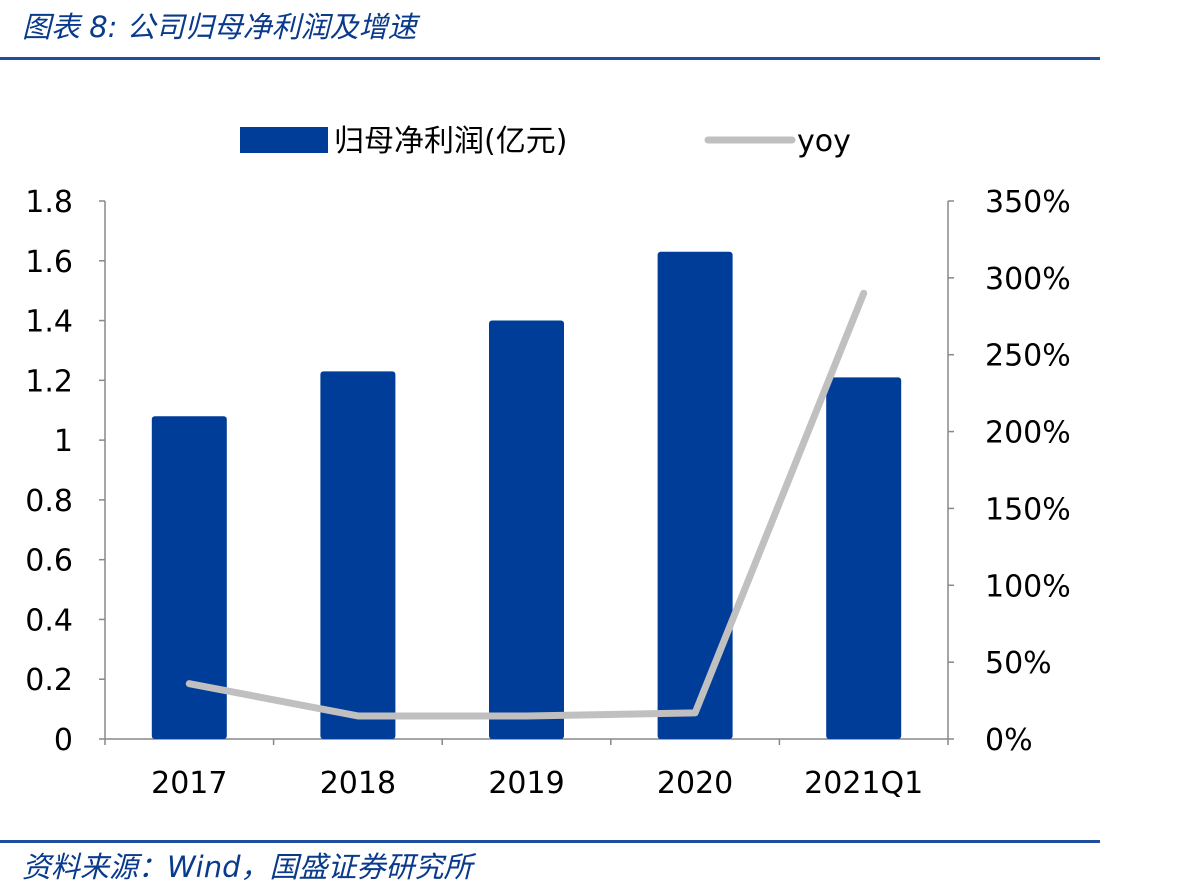 This screenshot has height=895, width=1197. What do you see at coordinates (189, 577) in the screenshot?
I see `bar-2017` at bounding box center [189, 577].